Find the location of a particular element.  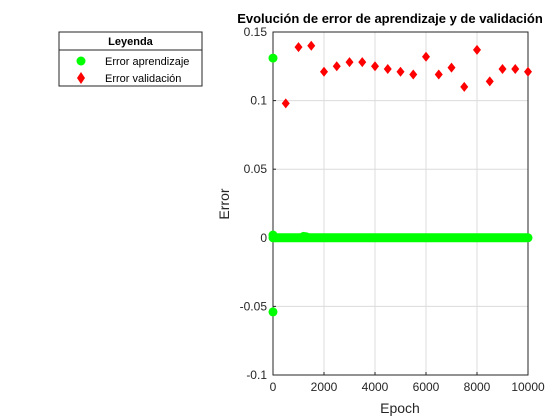

y-tick-label: -0.1 is located at coordinates (256, 375).